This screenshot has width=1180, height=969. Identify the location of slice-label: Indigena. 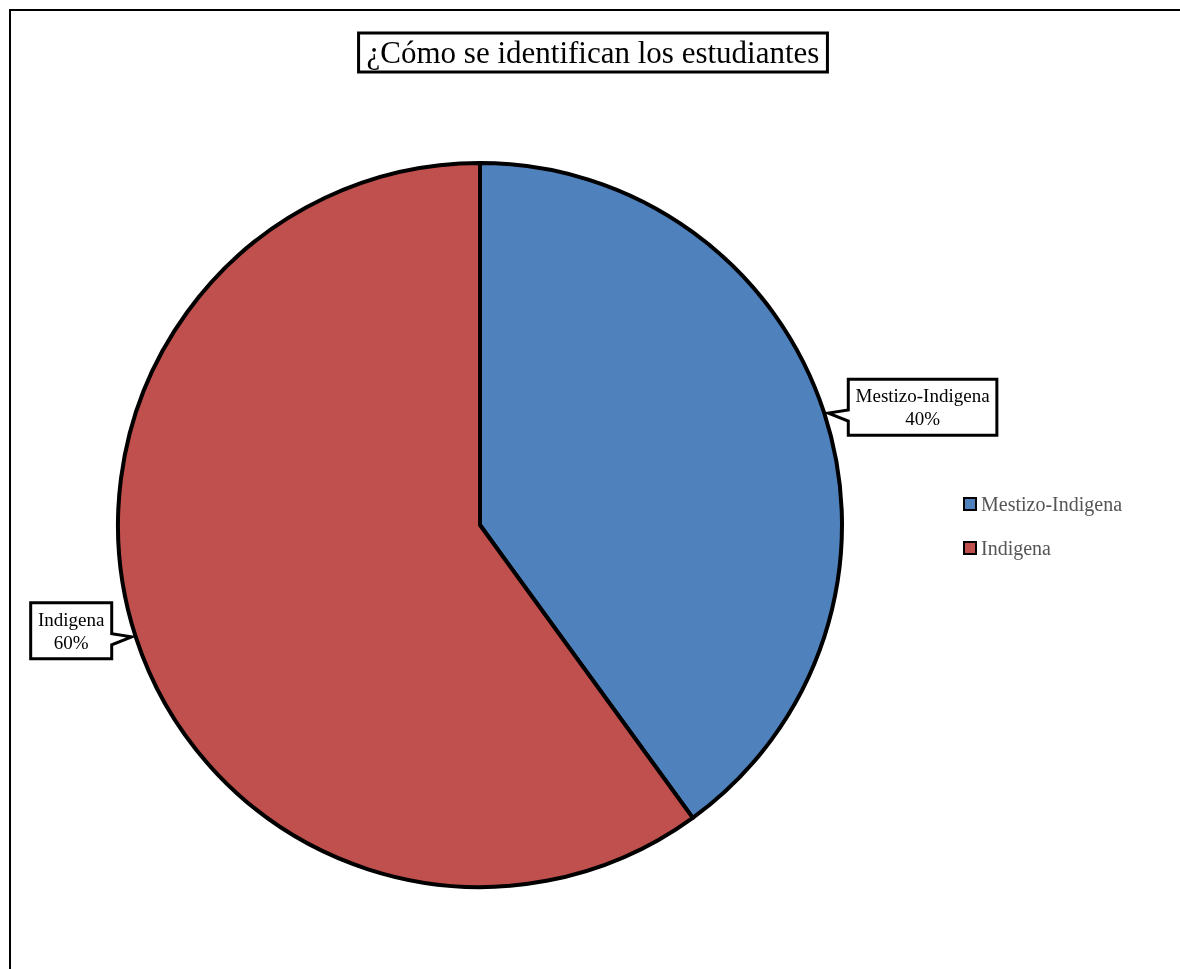
(71, 619).